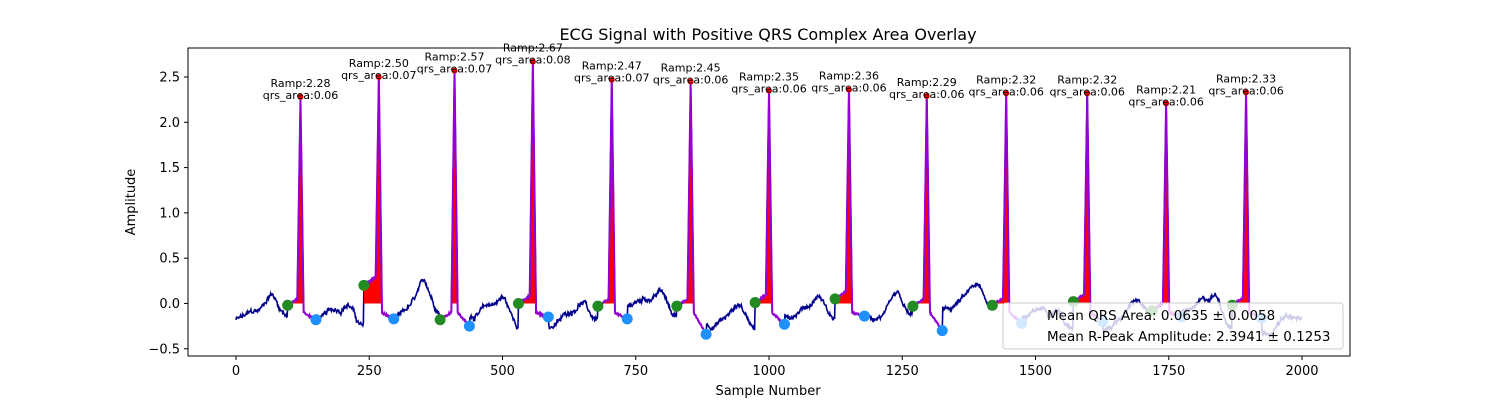 The width and height of the screenshot is (1500, 400). What do you see at coordinates (169, 168) in the screenshot?
I see `y-tick-label: 1.5` at bounding box center [169, 168].